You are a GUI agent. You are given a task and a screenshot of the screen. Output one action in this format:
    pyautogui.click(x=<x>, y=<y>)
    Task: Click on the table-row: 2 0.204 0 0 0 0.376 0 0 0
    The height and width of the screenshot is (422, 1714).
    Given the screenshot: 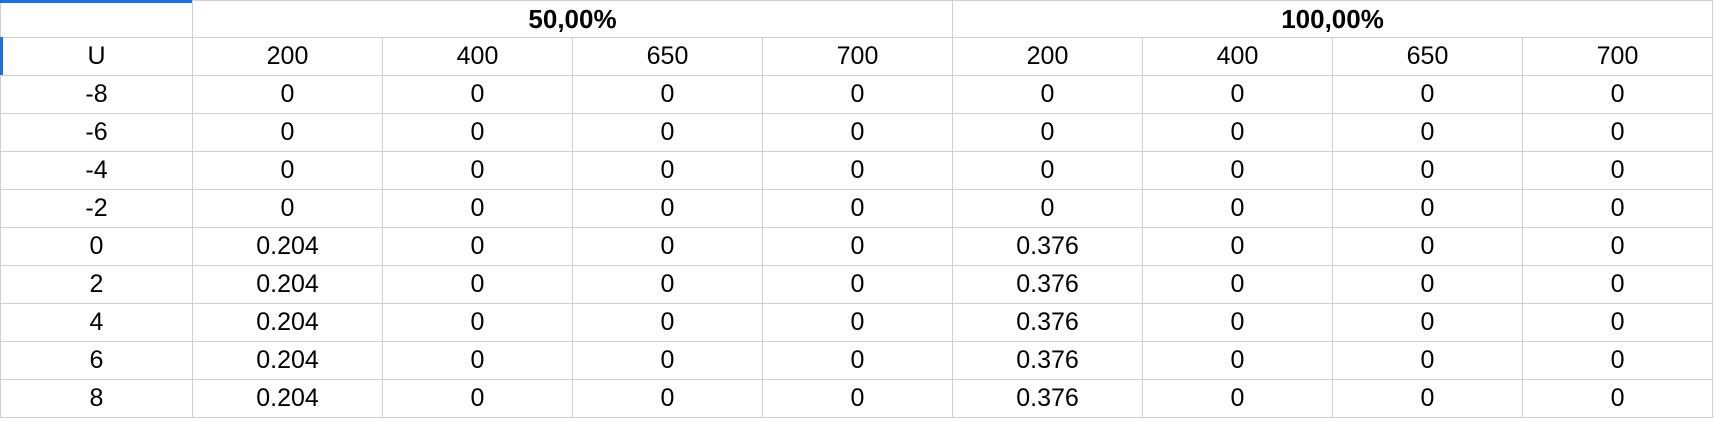 What is the action you would take?
    pyautogui.click(x=857, y=284)
    